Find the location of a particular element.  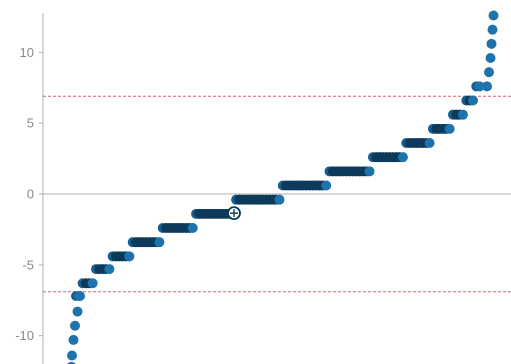

y-tick-label-5: 5 is located at coordinates (30, 123).